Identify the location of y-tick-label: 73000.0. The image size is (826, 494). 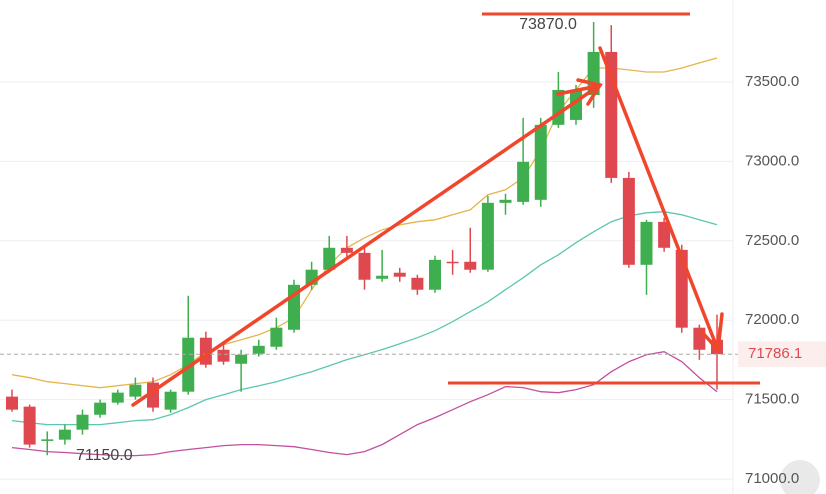
(772, 160).